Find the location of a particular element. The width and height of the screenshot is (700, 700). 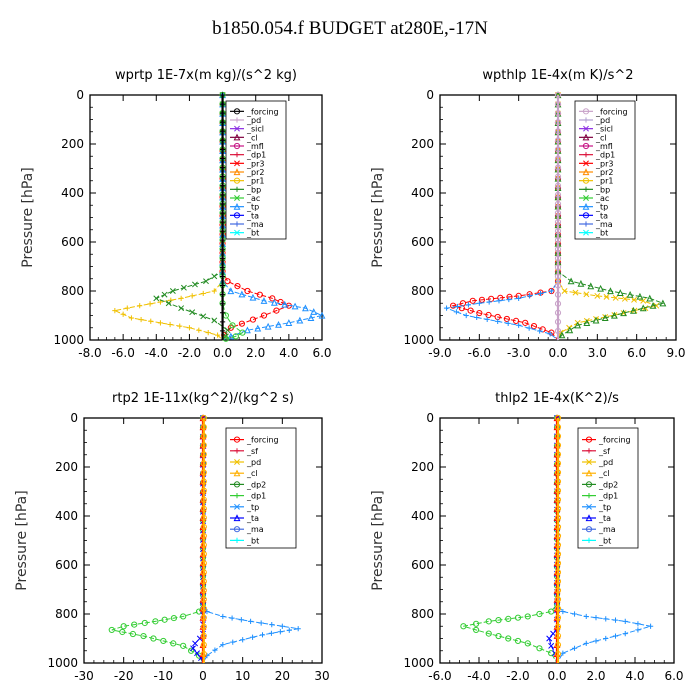

x-tick-label: 10 is located at coordinates (242, 676).